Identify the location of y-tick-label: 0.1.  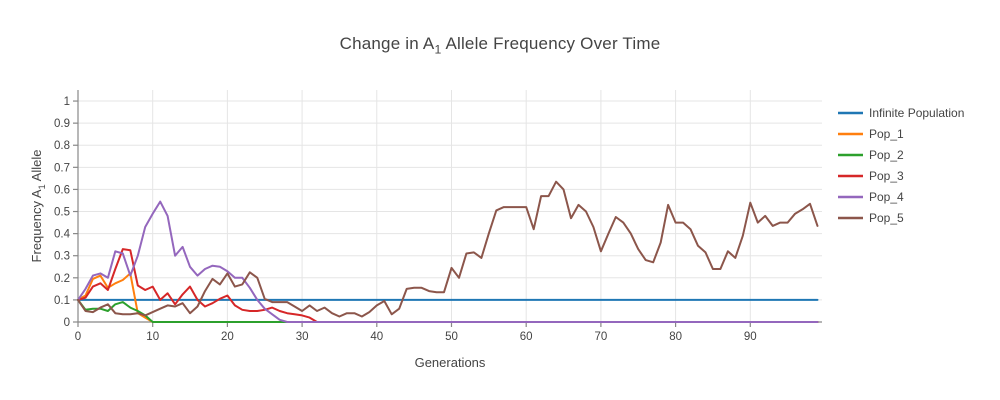
(62, 301).